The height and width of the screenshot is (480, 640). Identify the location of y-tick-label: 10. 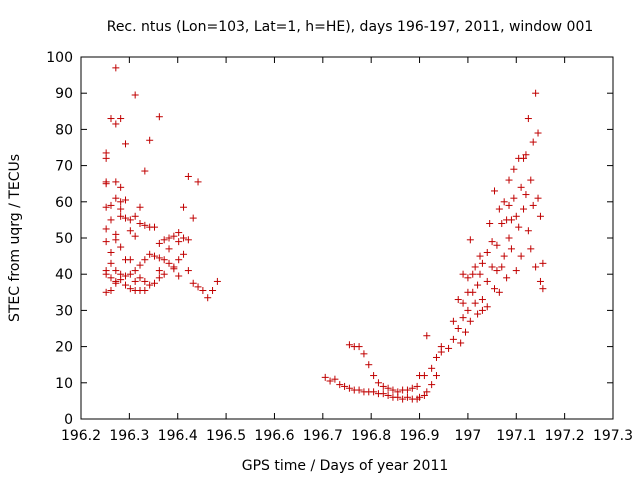
(64, 384).